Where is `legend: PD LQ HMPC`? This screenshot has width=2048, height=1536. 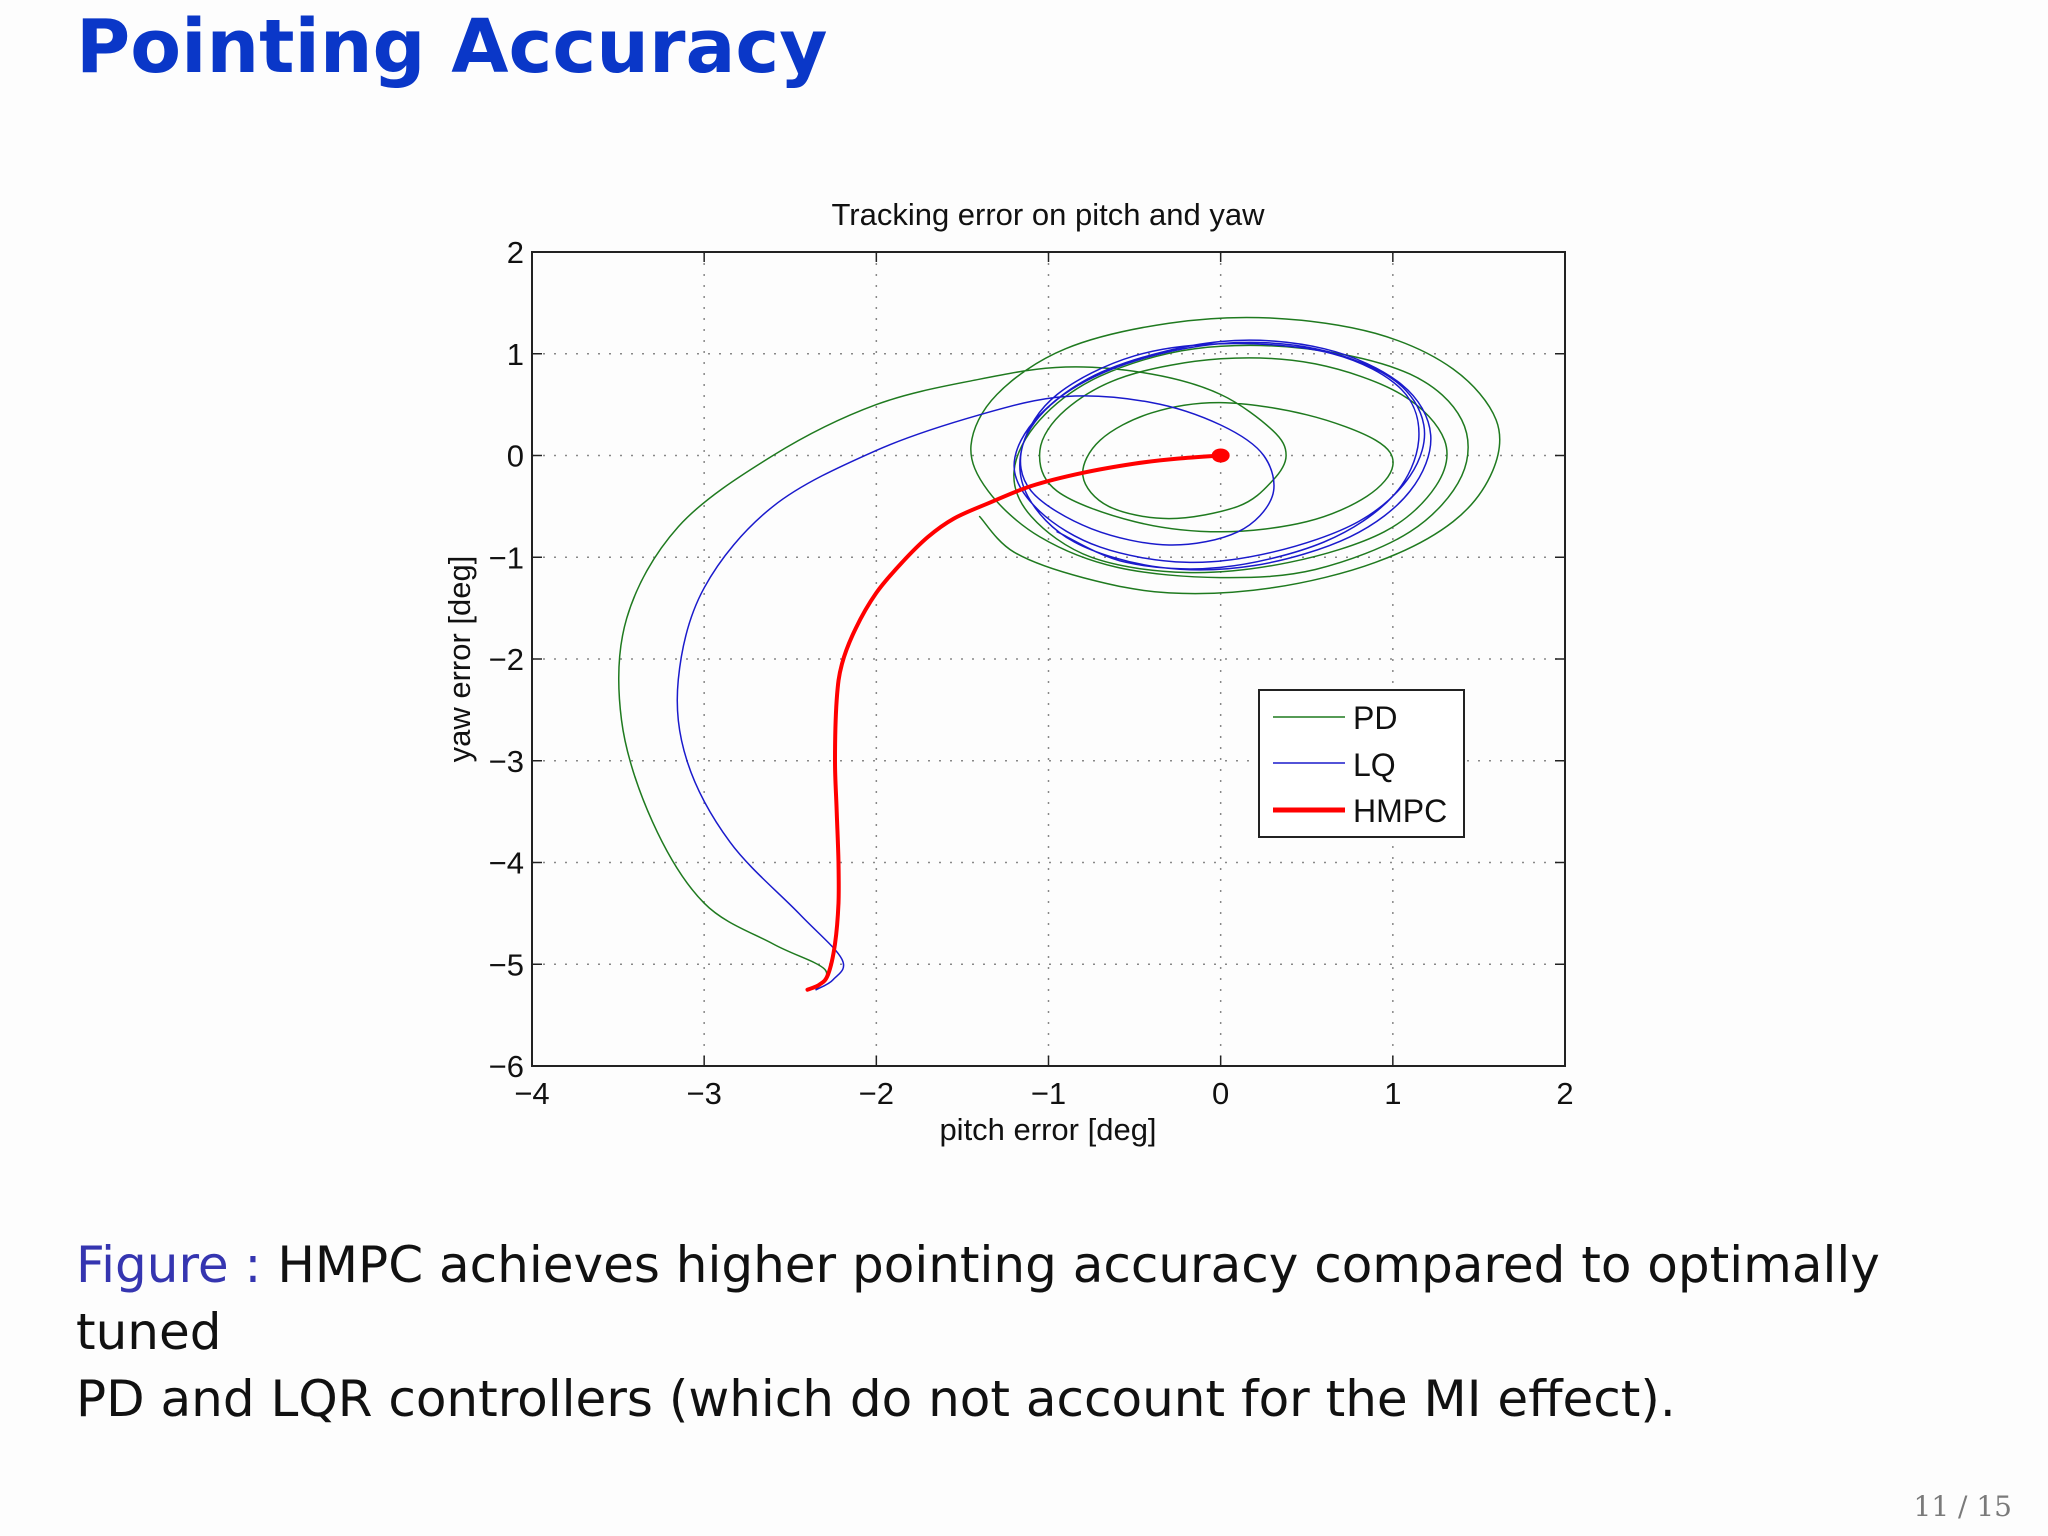
legend: PD LQ HMPC is located at coordinates (1361, 763).